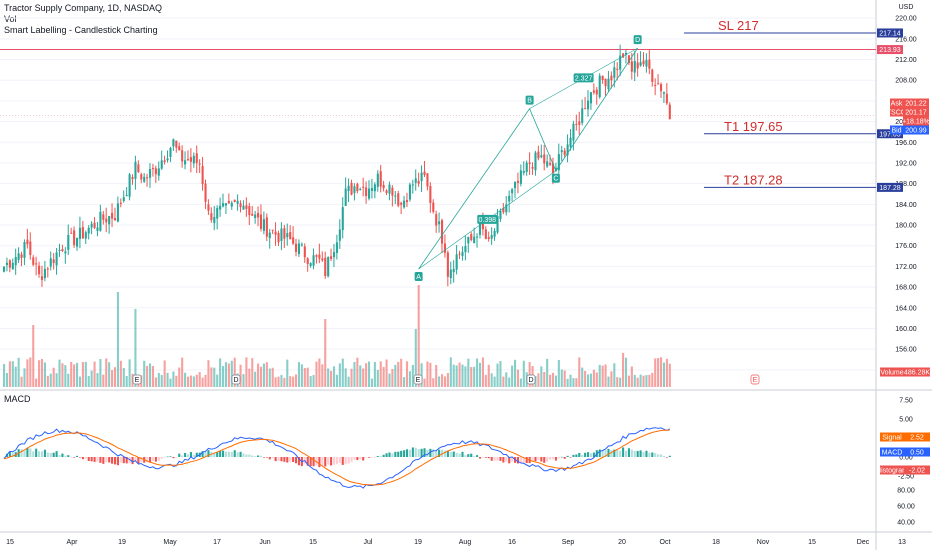 Image resolution: width=932 pixels, height=550 pixels. What do you see at coordinates (916, 112) in the screenshot?
I see `tsco-tag-bg` at bounding box center [916, 112].